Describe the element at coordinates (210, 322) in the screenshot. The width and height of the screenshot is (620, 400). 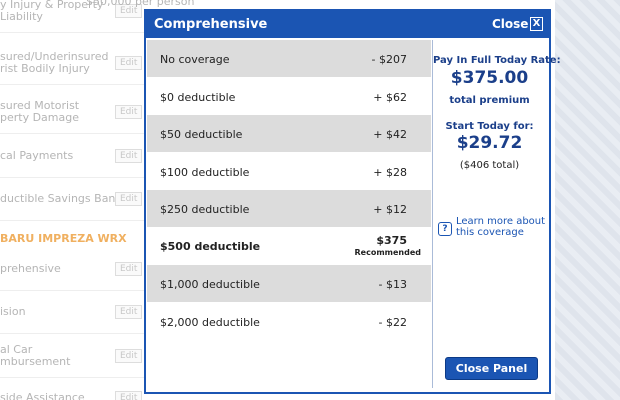
I see `option-label: $2,000 deductible` at that location.